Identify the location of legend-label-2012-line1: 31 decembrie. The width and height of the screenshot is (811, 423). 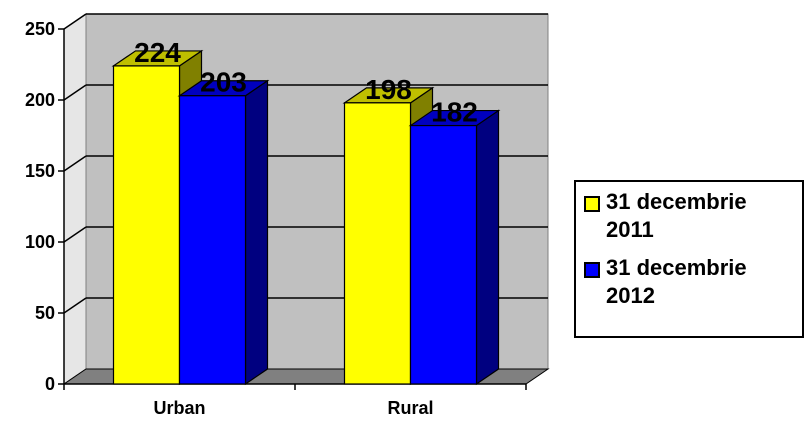
(676, 267).